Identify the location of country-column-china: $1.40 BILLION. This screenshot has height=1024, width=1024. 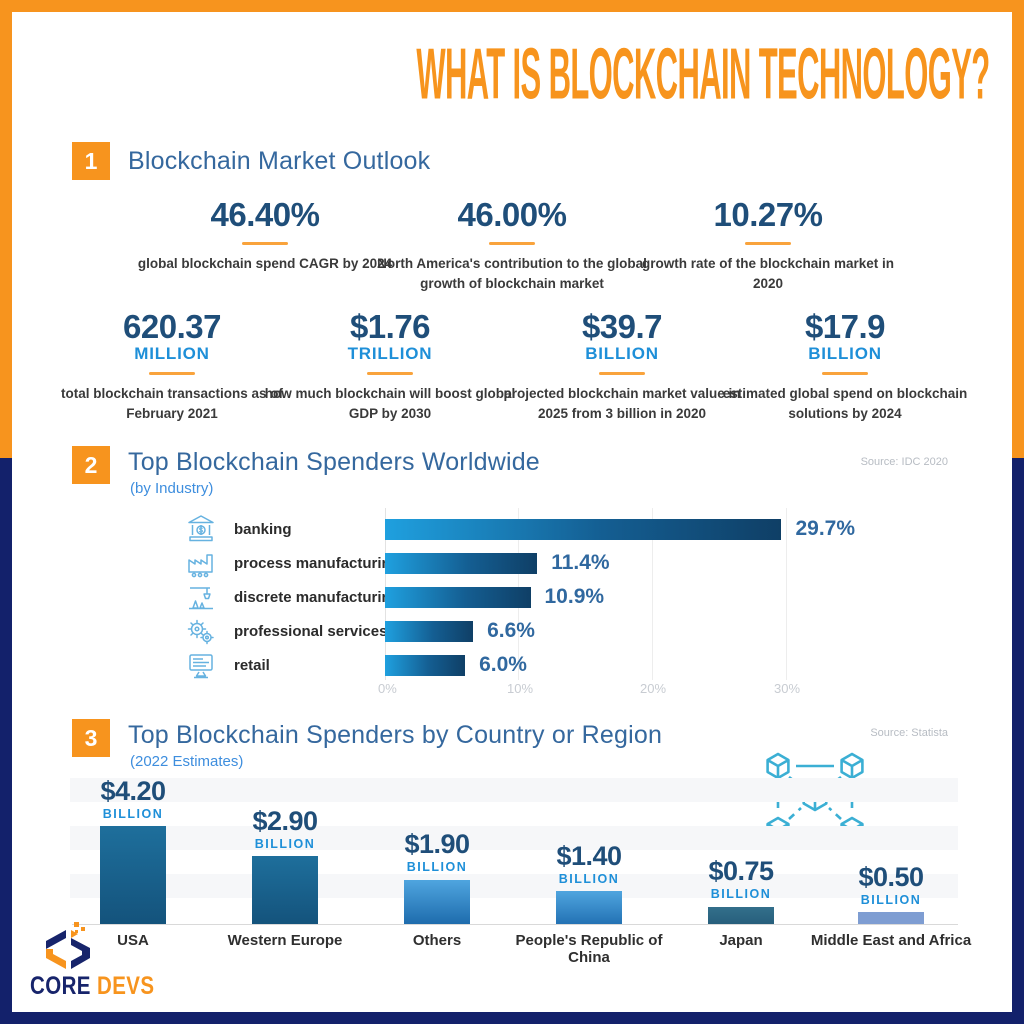
(589, 849).